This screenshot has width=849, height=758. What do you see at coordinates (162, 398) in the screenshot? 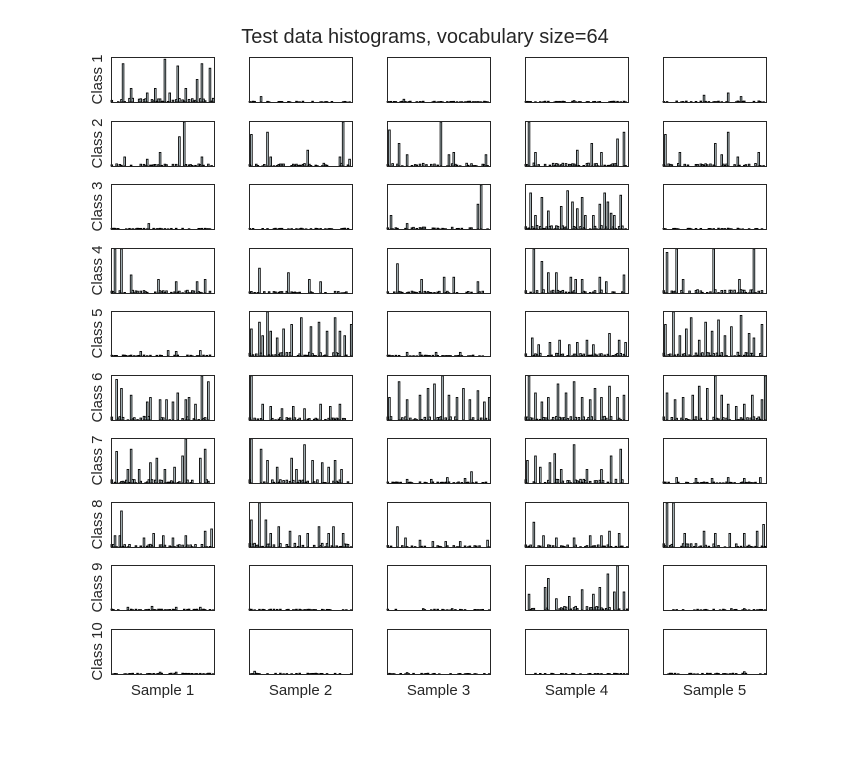
I see `histogram-panel-class6-sample1` at bounding box center [162, 398].